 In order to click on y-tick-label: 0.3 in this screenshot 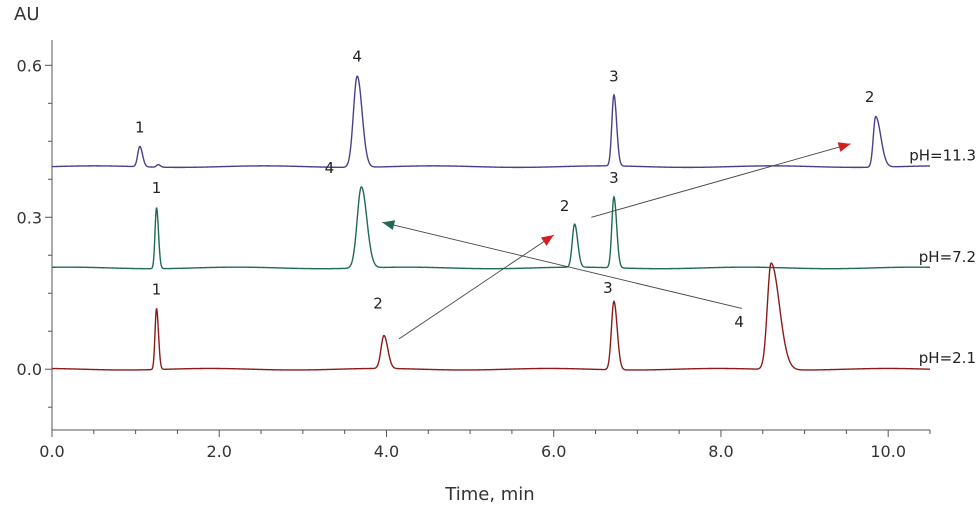, I will do `click(29, 217)`.